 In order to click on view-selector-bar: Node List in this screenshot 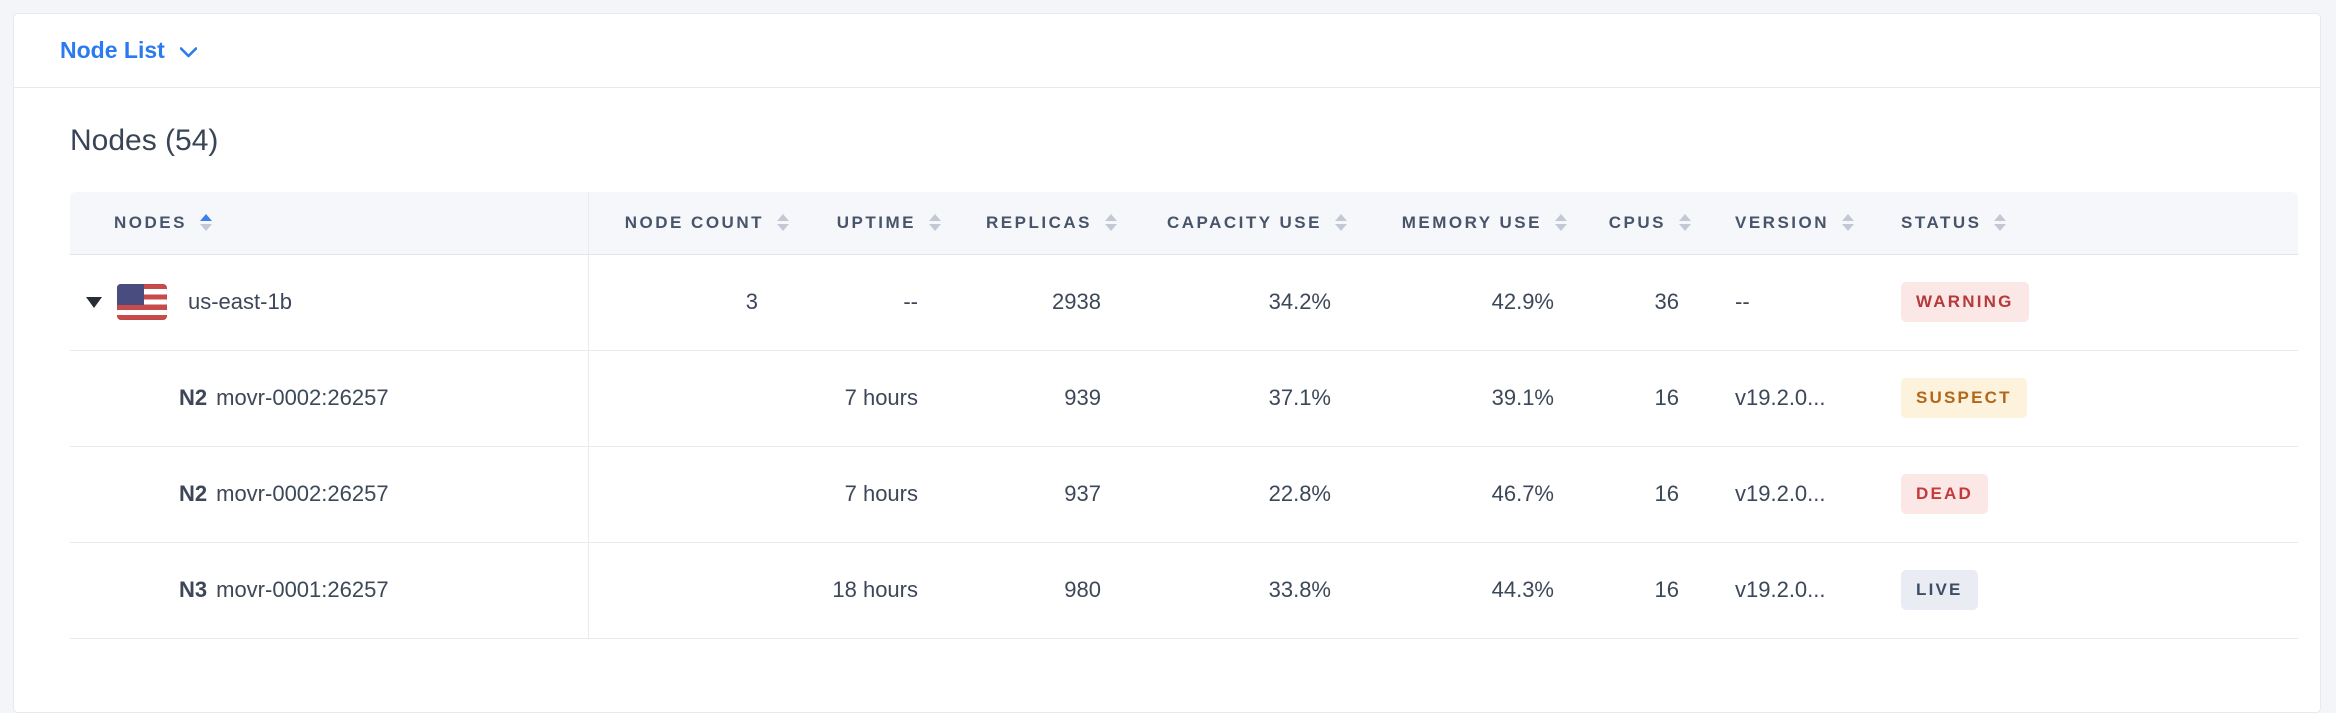, I will do `click(1167, 51)`.